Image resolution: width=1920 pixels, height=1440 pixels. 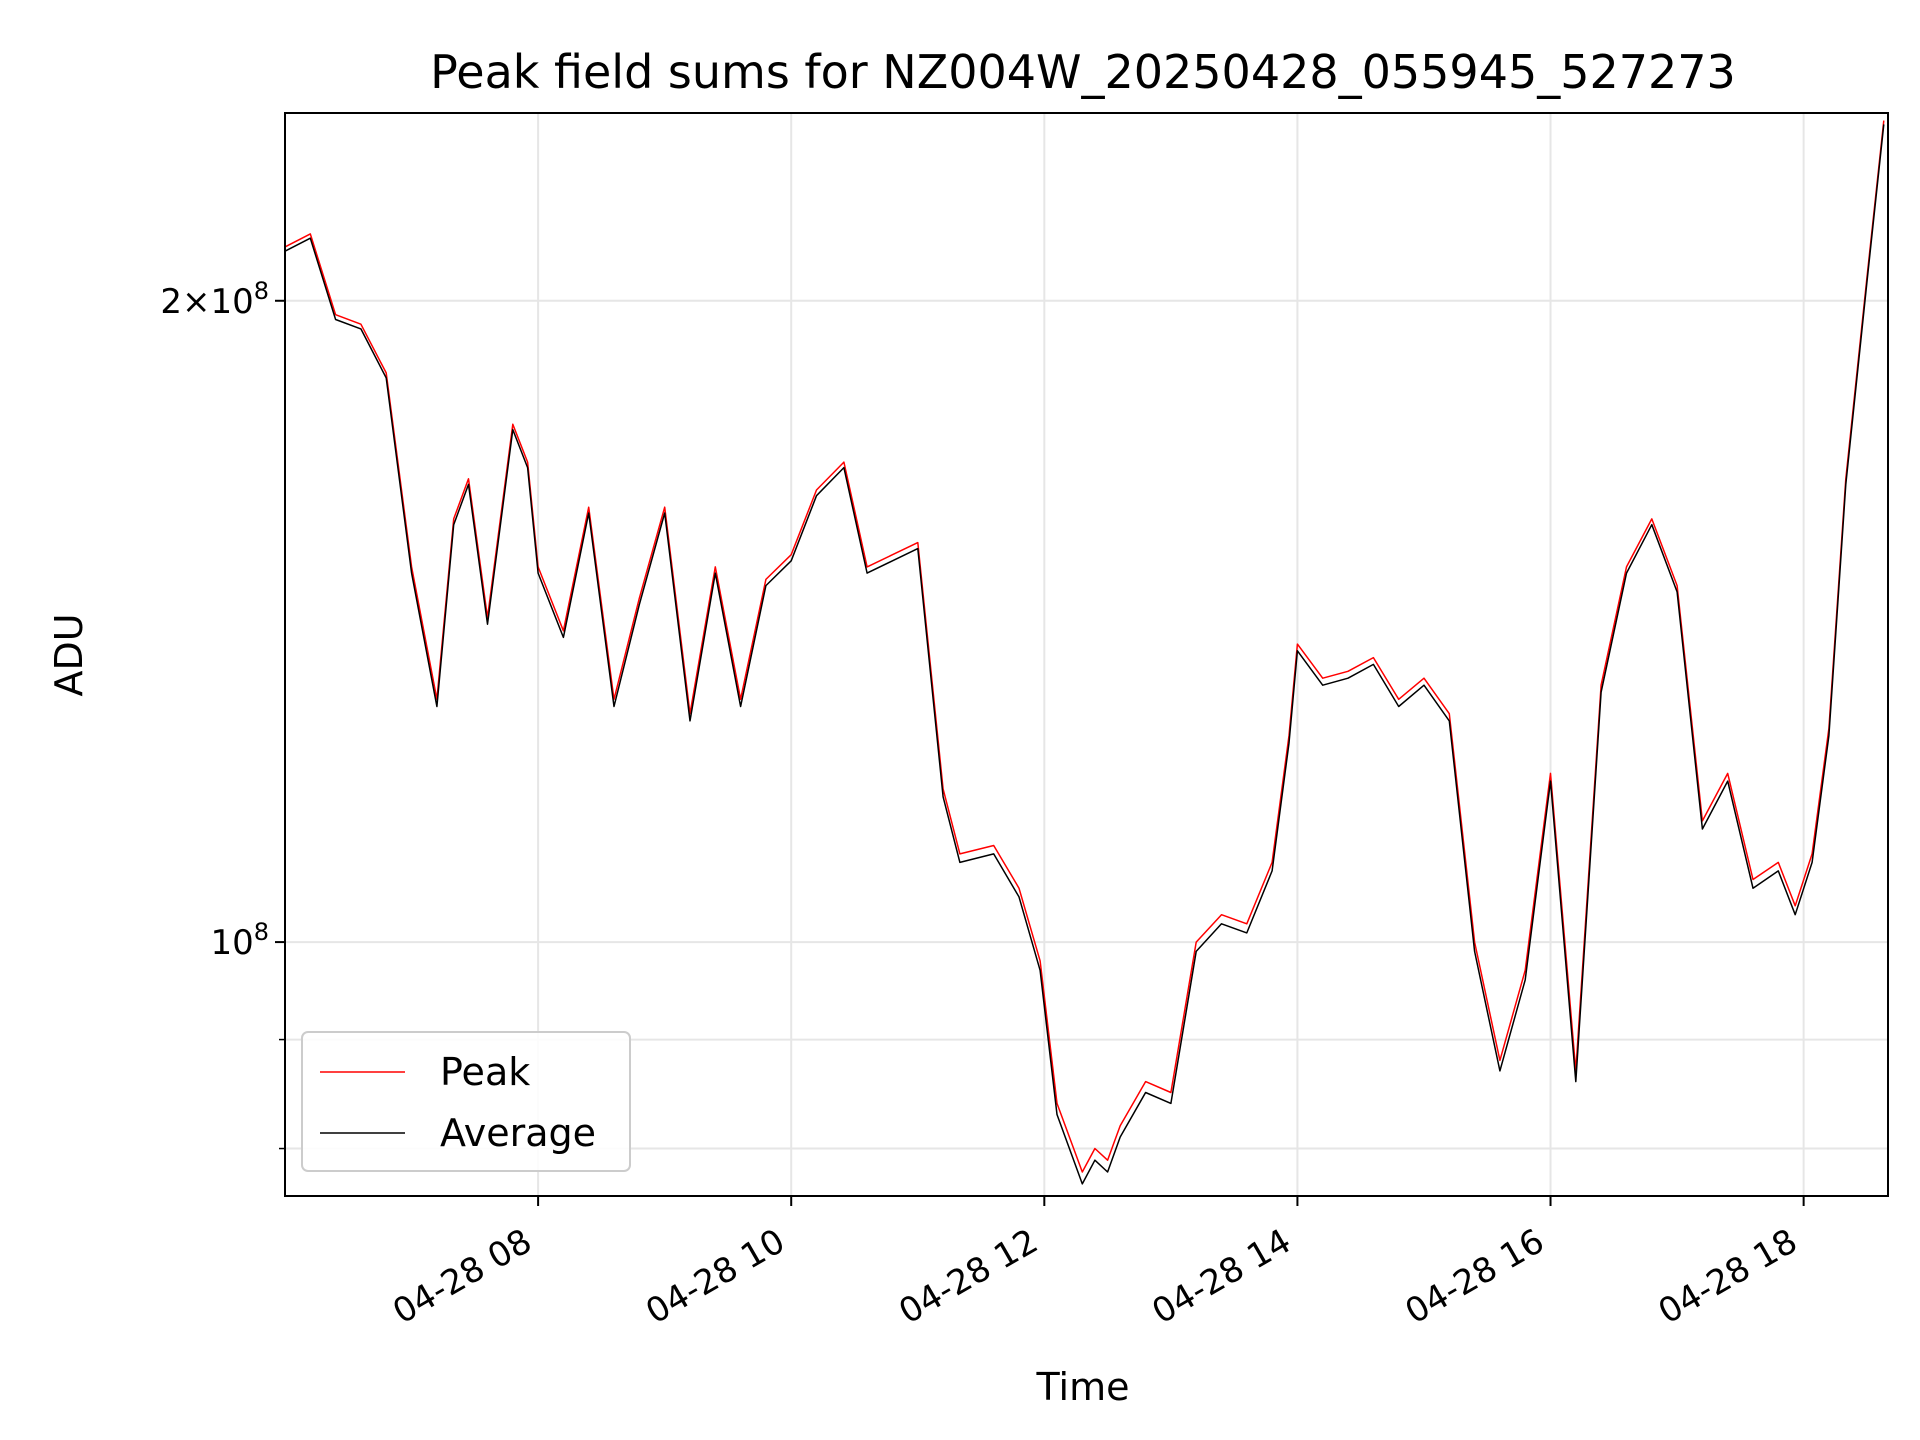 What do you see at coordinates (69, 654) in the screenshot?
I see `y-axis-label: ADU` at bounding box center [69, 654].